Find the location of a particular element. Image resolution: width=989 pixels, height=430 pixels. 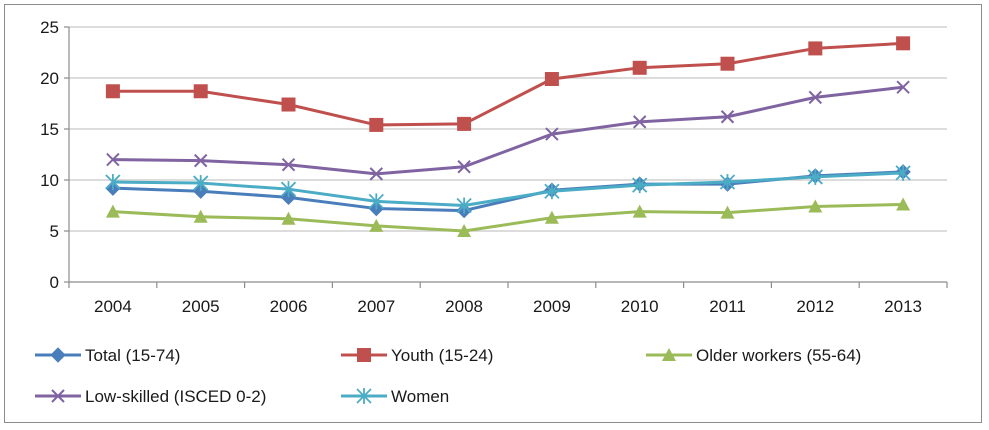

legend-item: Low-skilled (ISCED 0-2) is located at coordinates (150, 396).